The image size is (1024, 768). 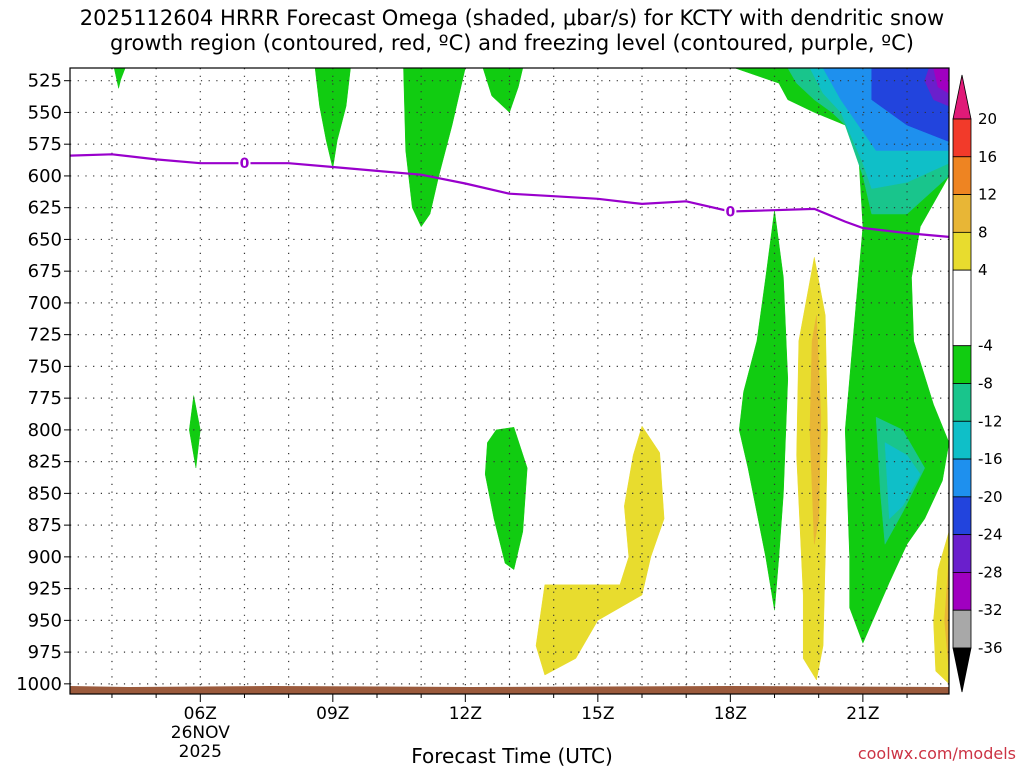 What do you see at coordinates (990, 497) in the screenshot?
I see `colorbar-label-9: -20` at bounding box center [990, 497].